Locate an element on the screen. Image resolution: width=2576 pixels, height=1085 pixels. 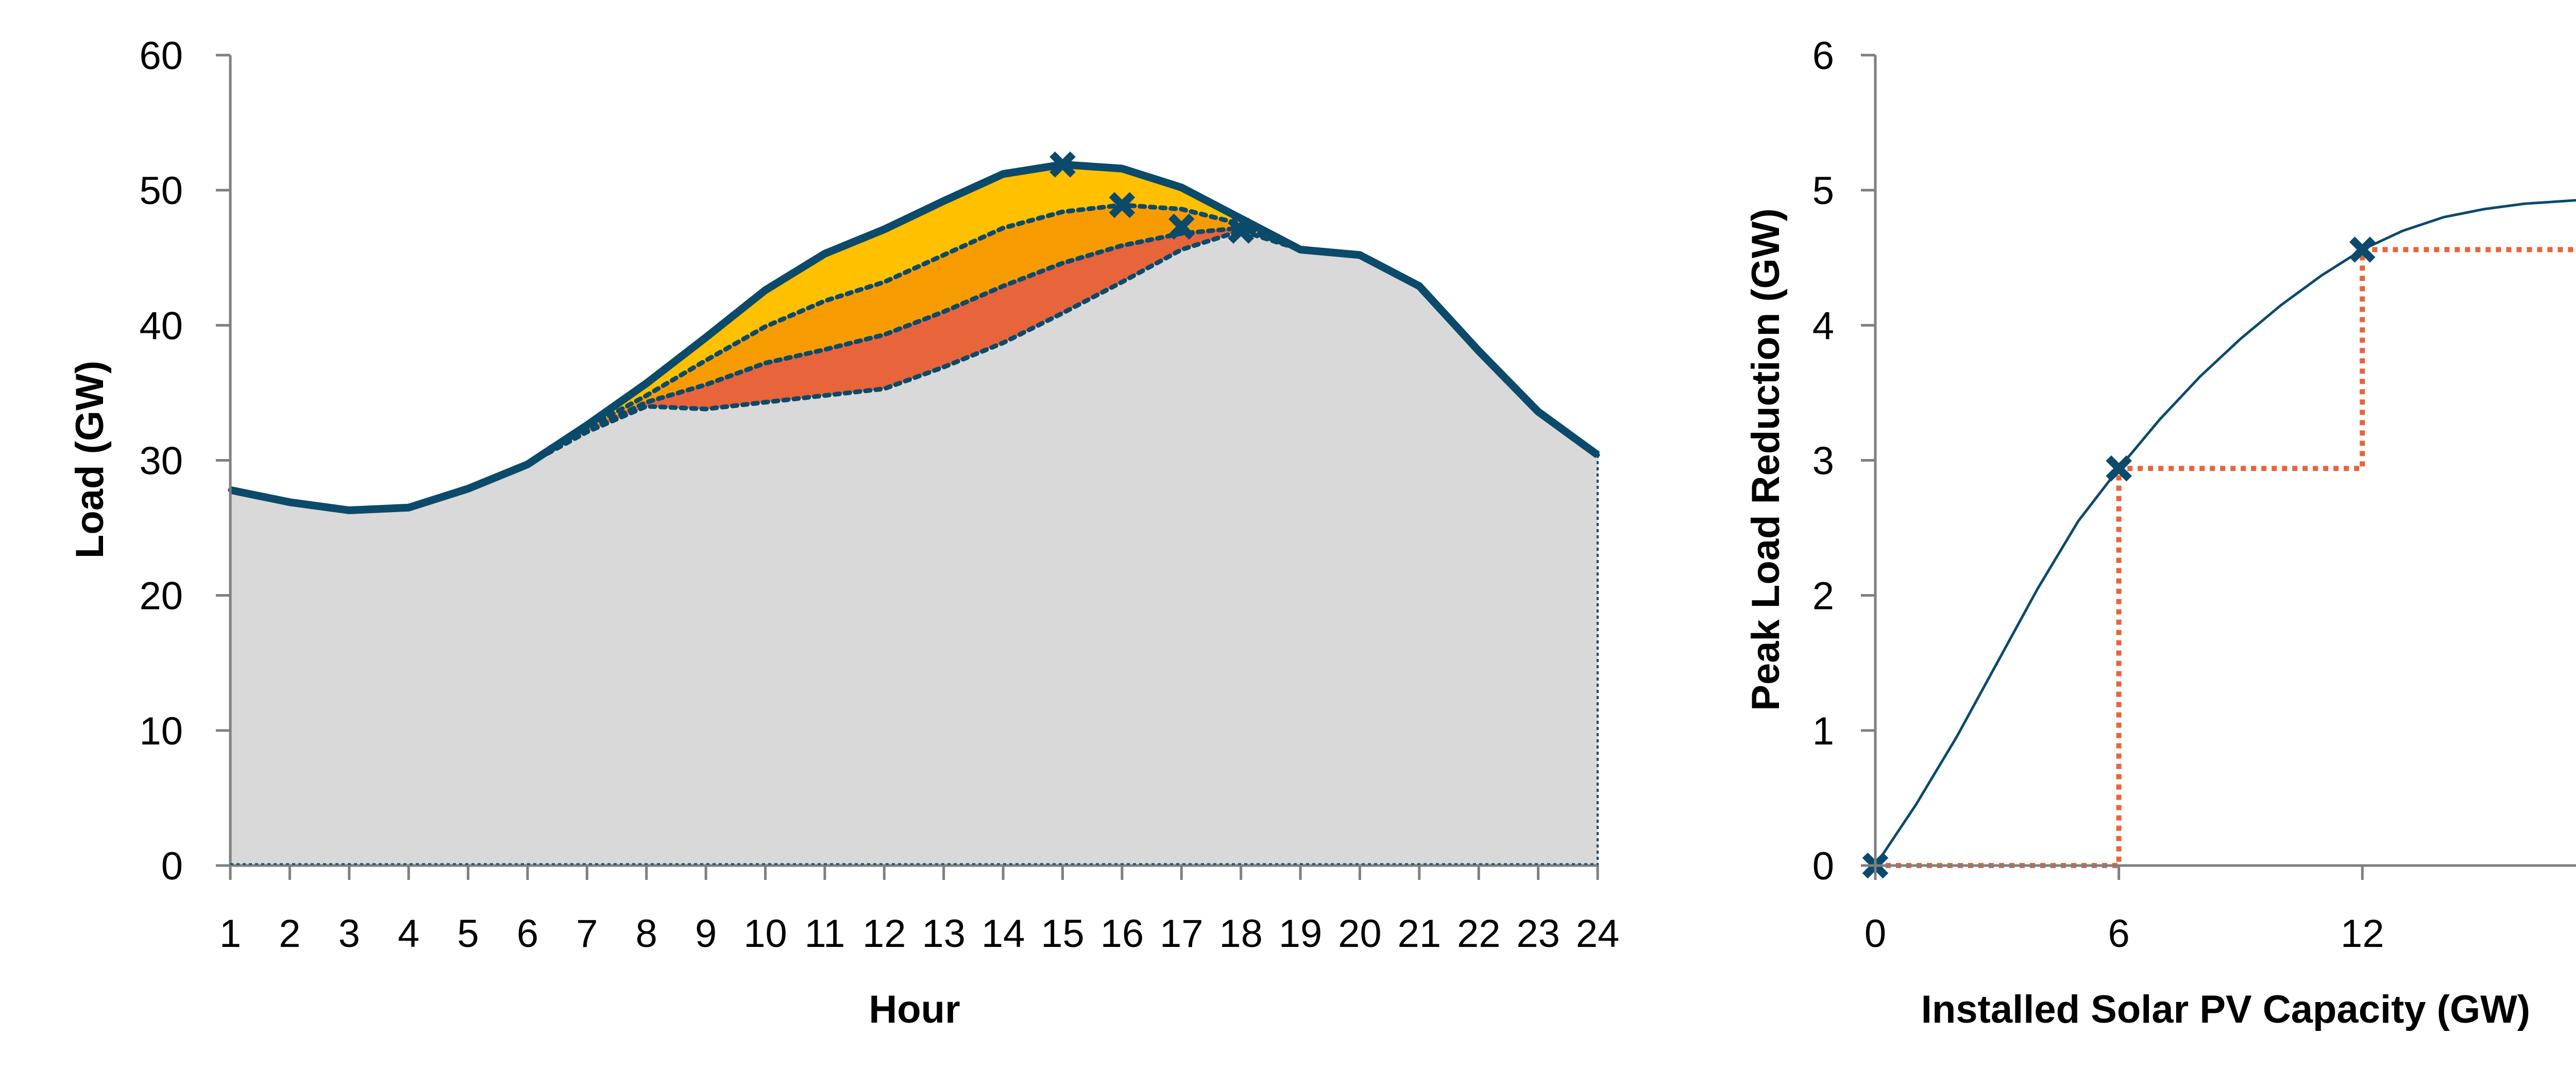
reduction-markers is located at coordinates (2119, 557).